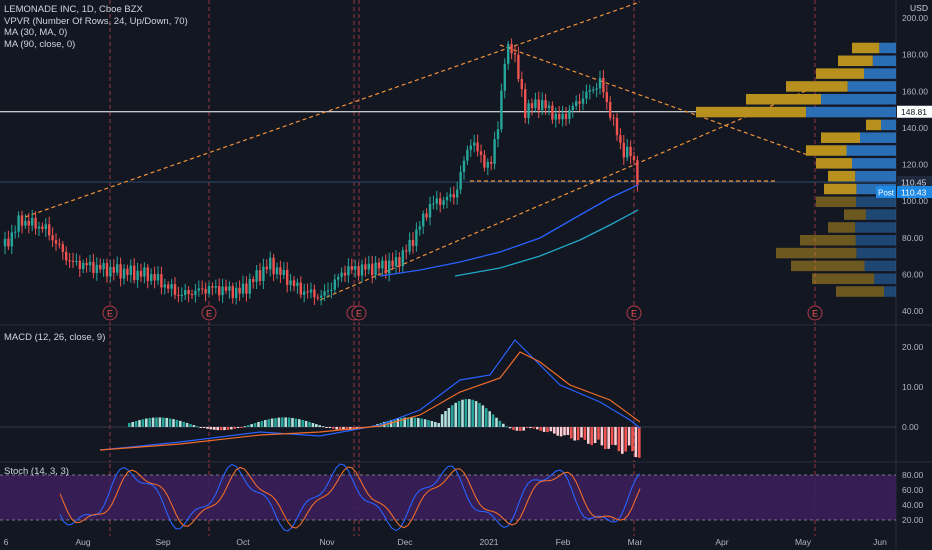 The width and height of the screenshot is (932, 550). What do you see at coordinates (815, 314) in the screenshot?
I see `earnings-marker-label: E` at bounding box center [815, 314].